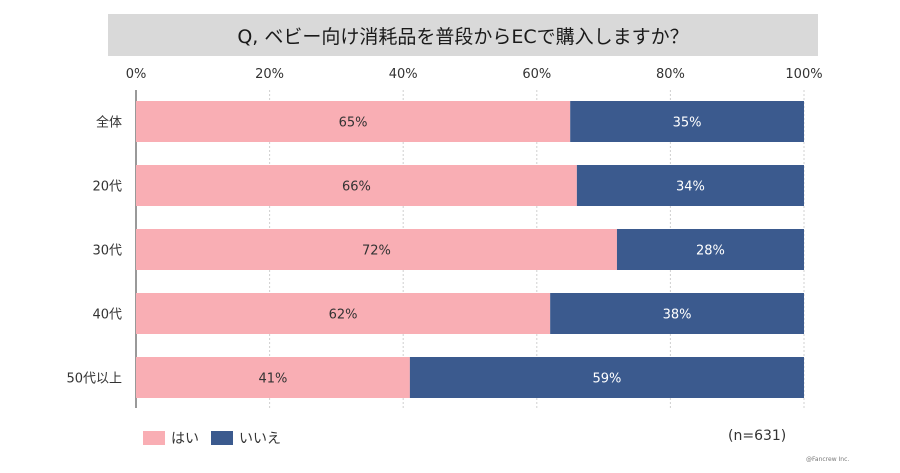  I want to click on category-label: 20代, so click(107, 187).